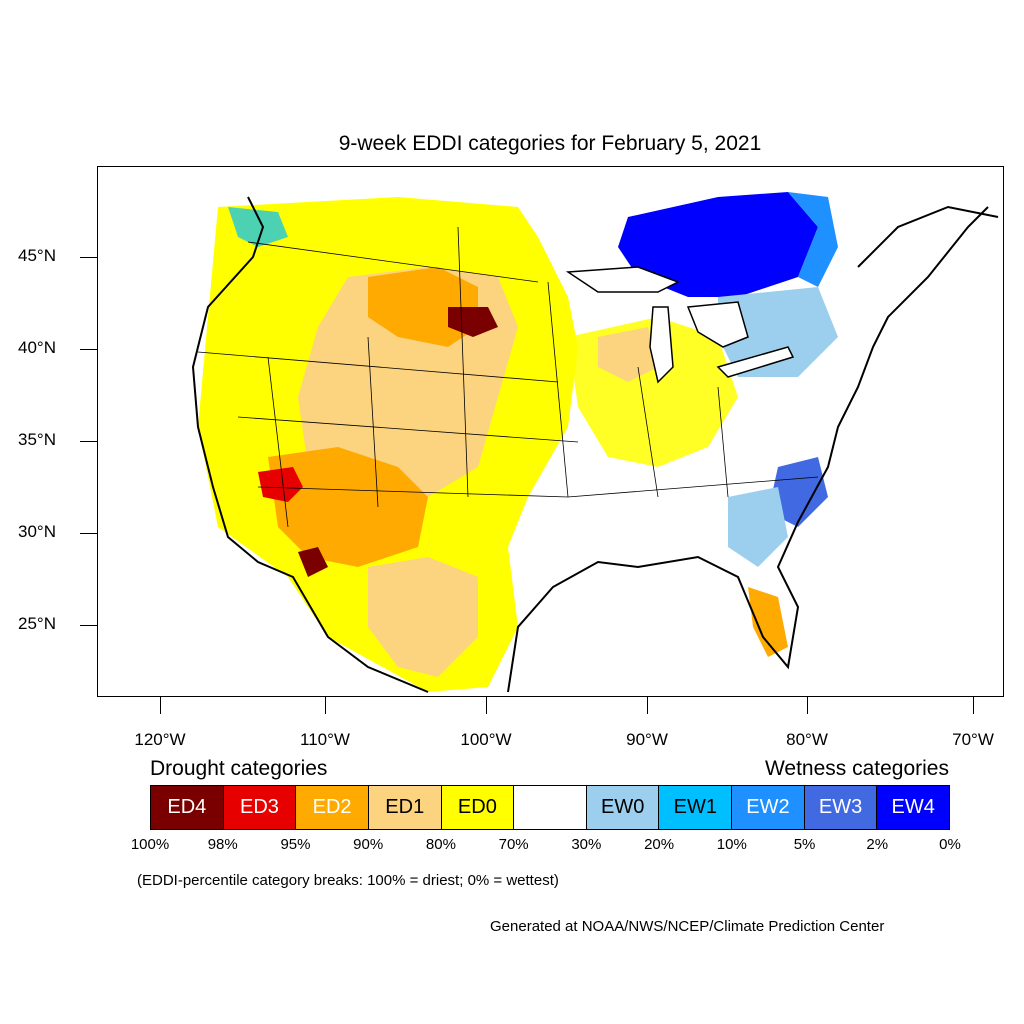  What do you see at coordinates (768, 807) in the screenshot?
I see `legend-cell-ew2: EW2` at bounding box center [768, 807].